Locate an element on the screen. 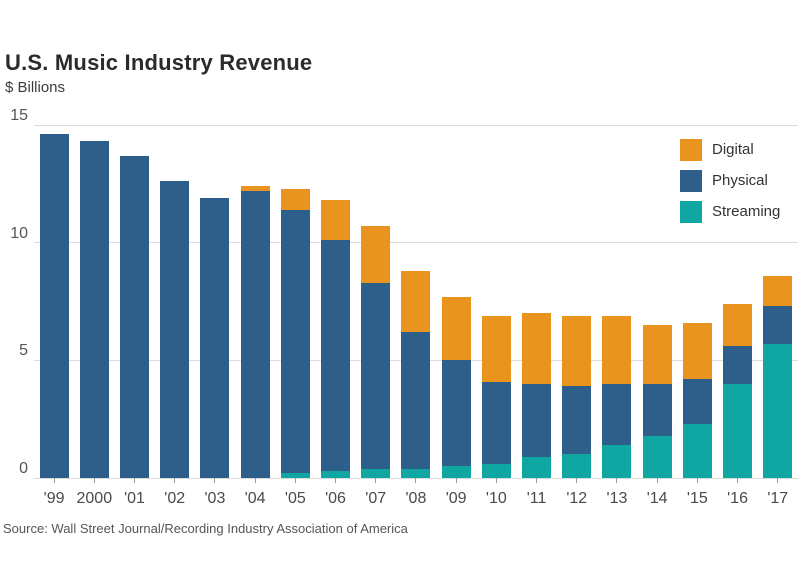  chart-title: U.S. Music Industry Revenue is located at coordinates (159, 62).